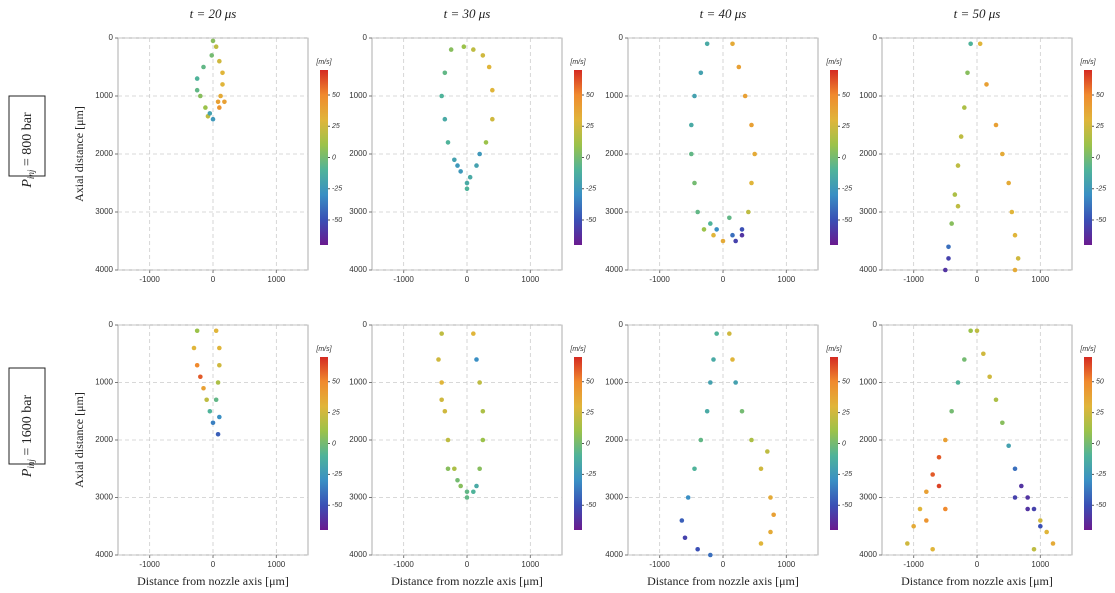  I want to click on row-label-symbol: P, so click(27, 473).